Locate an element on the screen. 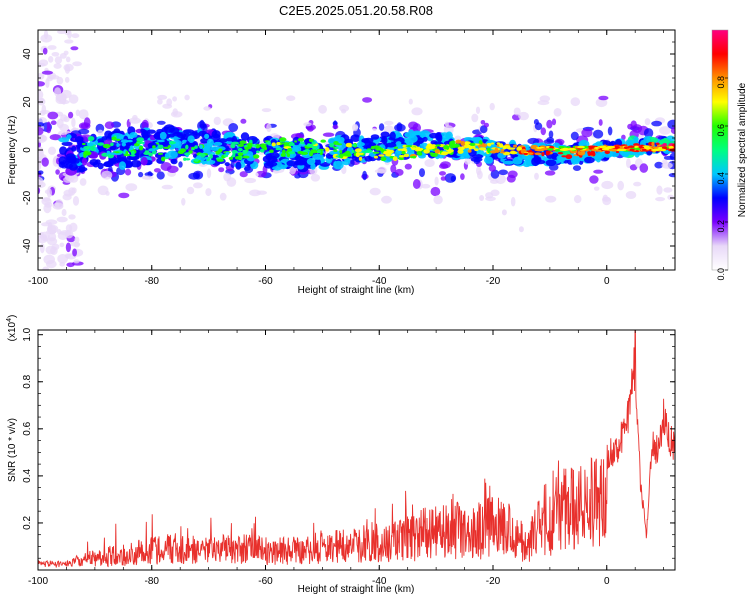 The width and height of the screenshot is (750, 600). spectrogram-y-tick-label: 20 is located at coordinates (27, 102).